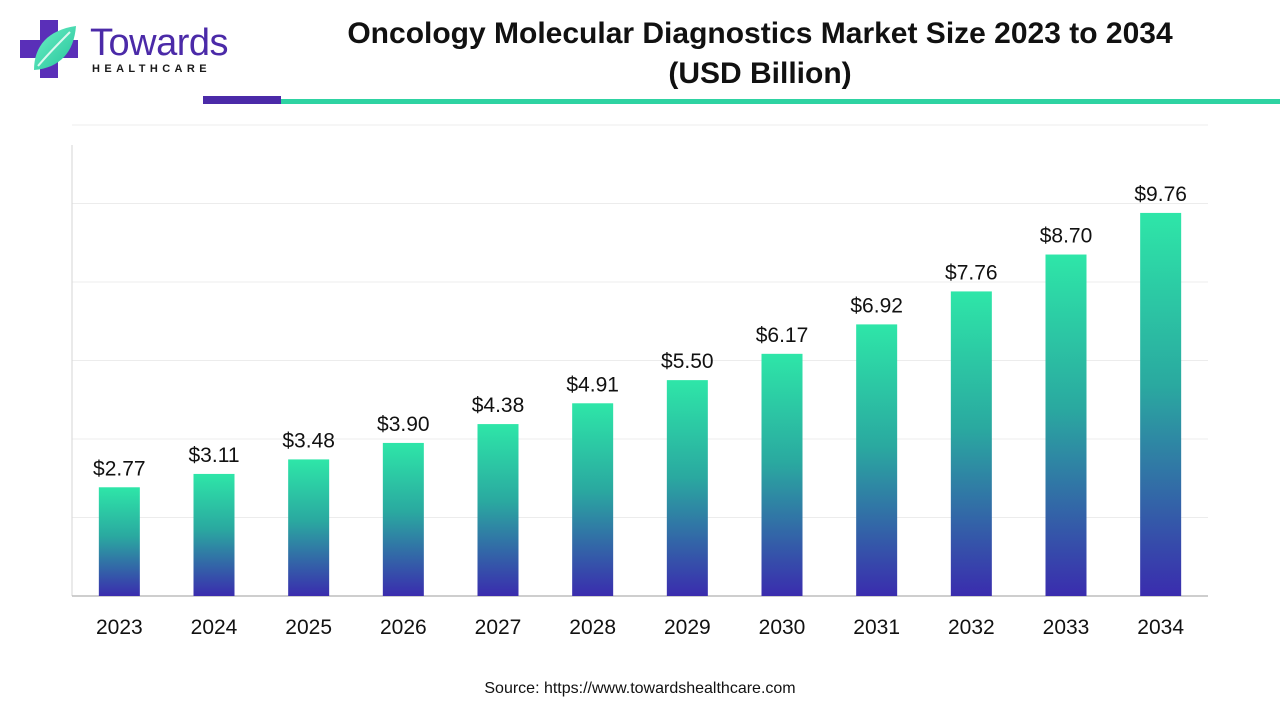  What do you see at coordinates (214, 627) in the screenshot?
I see `x-tick-2024: 2024` at bounding box center [214, 627].